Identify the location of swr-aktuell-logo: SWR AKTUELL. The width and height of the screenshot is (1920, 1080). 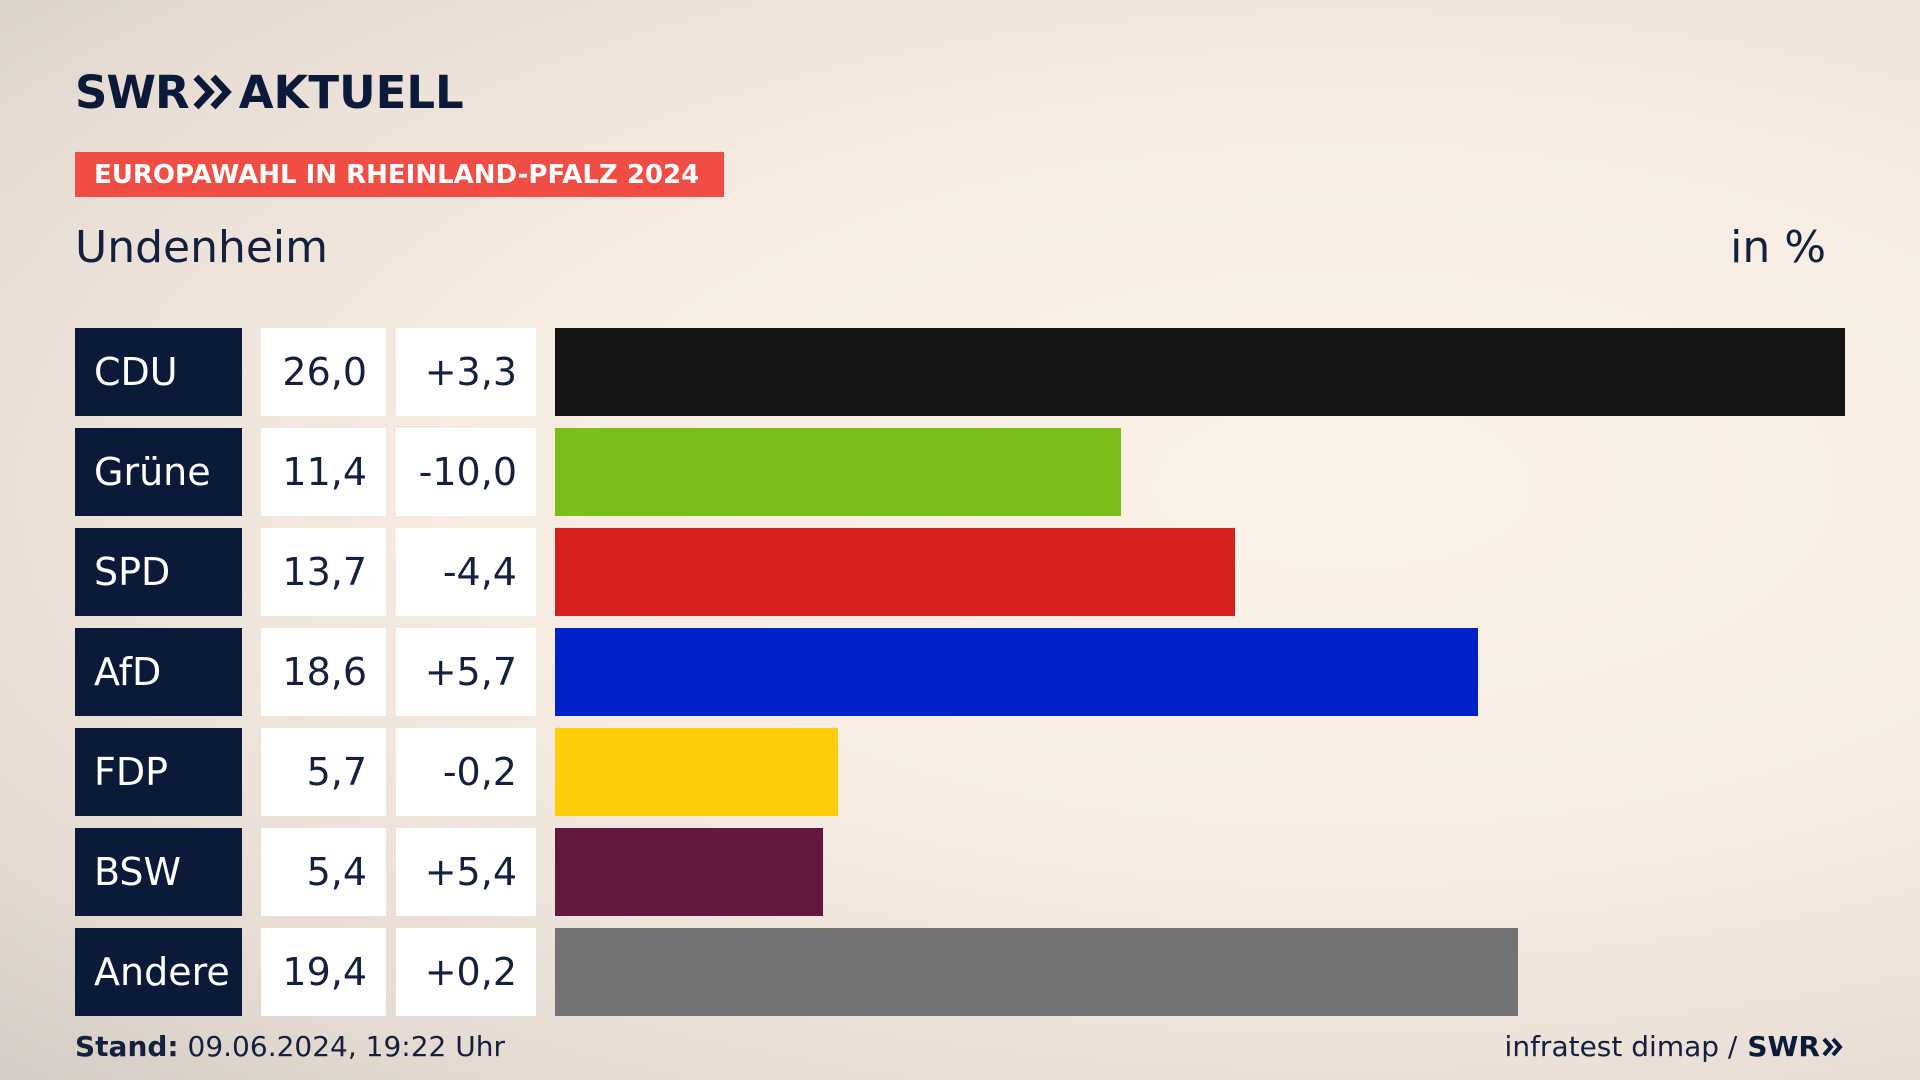
(269, 92).